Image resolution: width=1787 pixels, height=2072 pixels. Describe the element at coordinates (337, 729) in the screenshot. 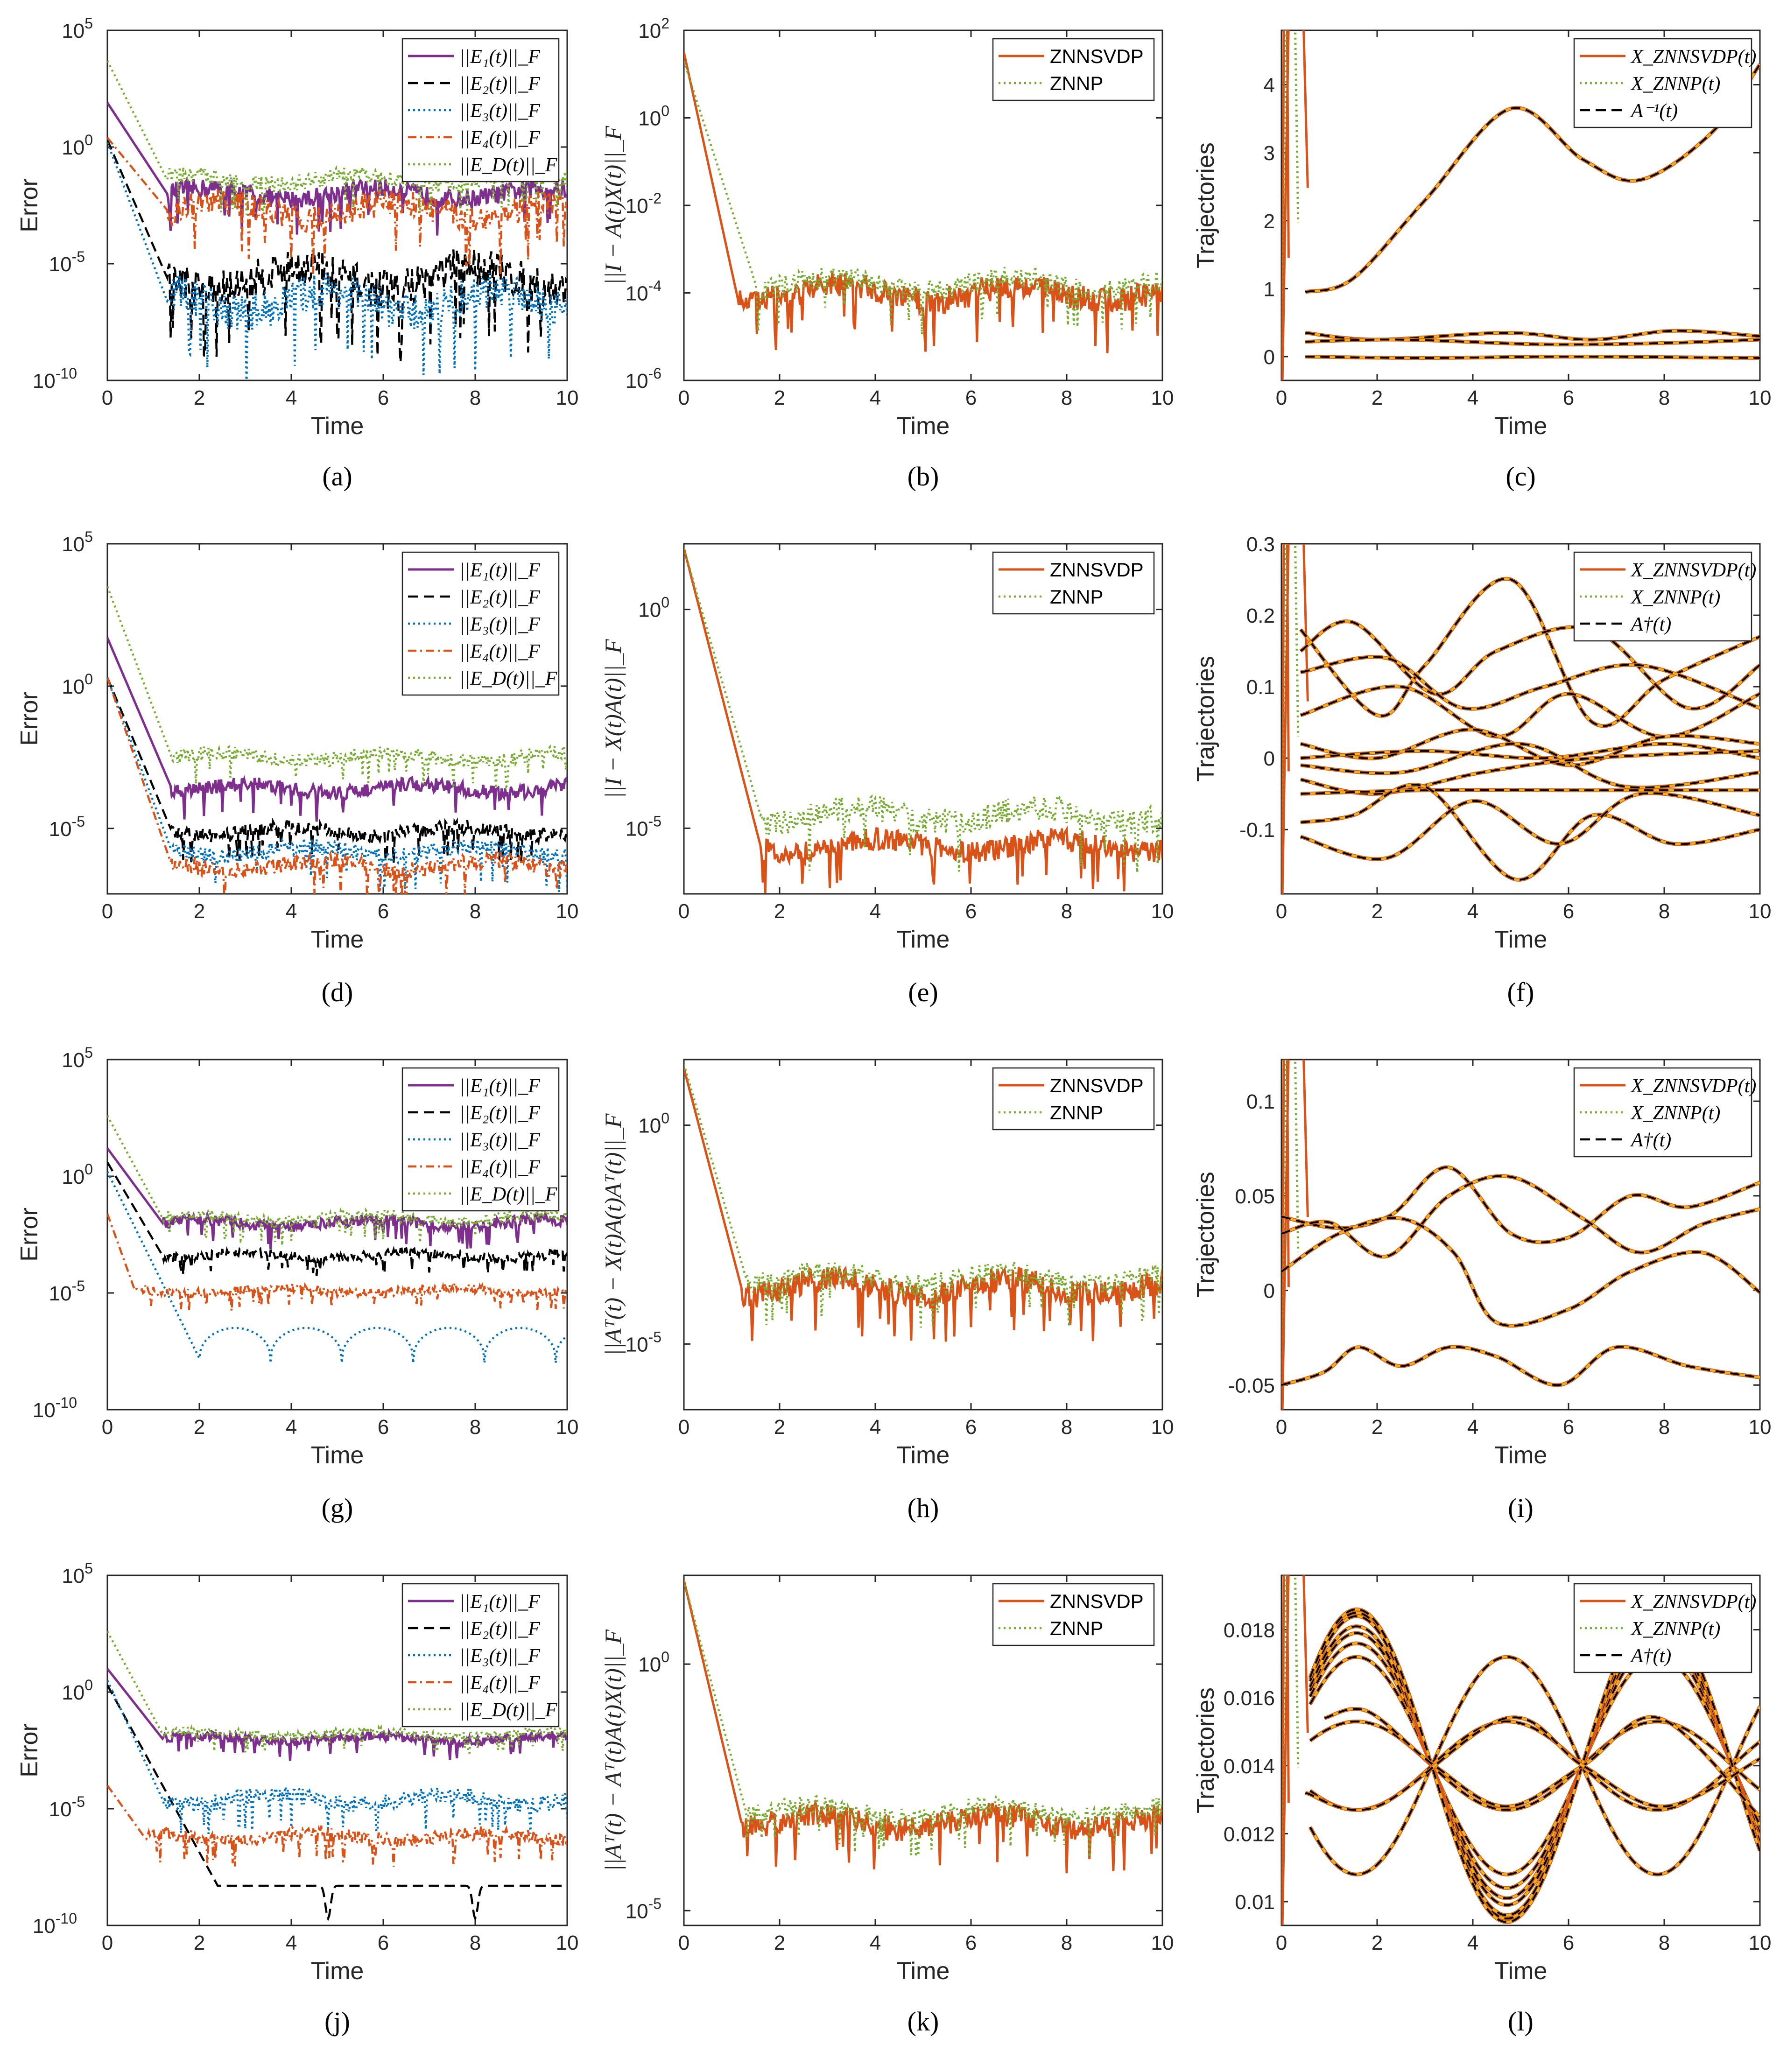

I see `series-line-E1tF` at that location.